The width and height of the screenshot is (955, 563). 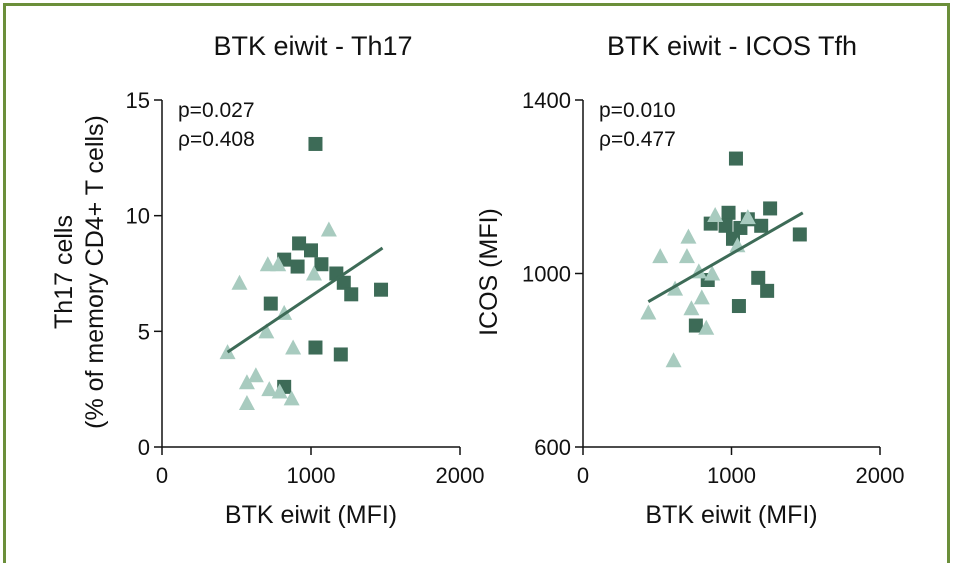 What do you see at coordinates (311, 515) in the screenshot?
I see `chart1-x-axis-label: BTK eiwit (MFI)` at bounding box center [311, 515].